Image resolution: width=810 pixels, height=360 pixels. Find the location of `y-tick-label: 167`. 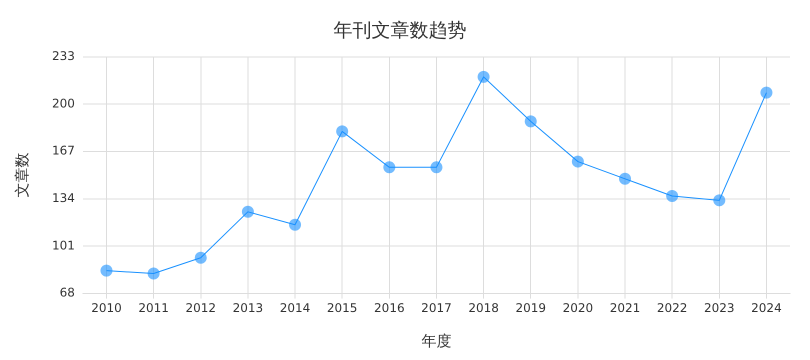

y-tick-label: 167 is located at coordinates (63, 151).